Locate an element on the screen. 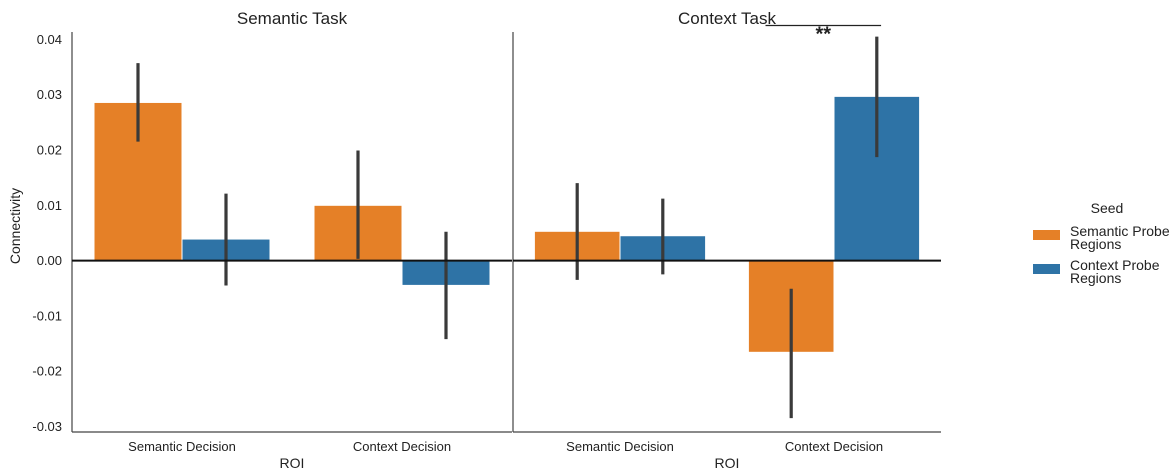  y-tick-label: 0.02 is located at coordinates (49, 149).